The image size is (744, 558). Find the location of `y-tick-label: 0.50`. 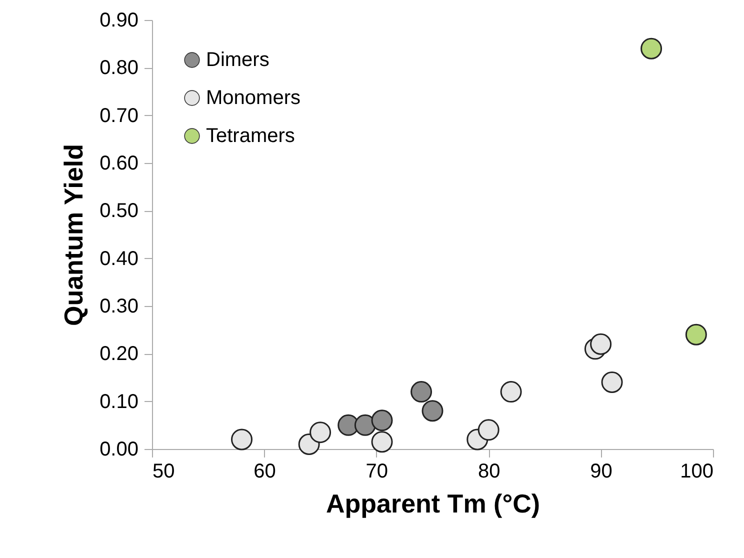

y-tick-label: 0.50 is located at coordinates (119, 211).